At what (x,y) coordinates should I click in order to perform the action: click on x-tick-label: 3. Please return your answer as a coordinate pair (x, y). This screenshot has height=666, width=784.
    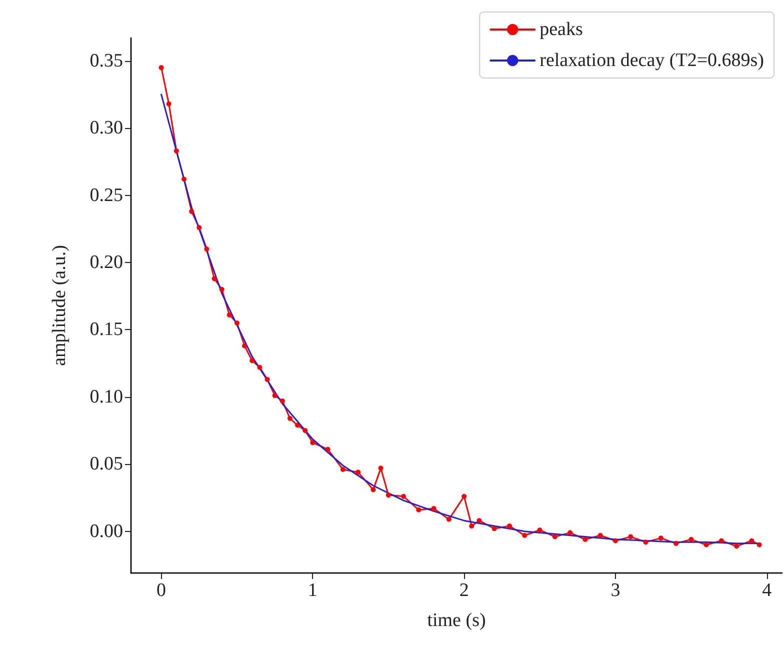
    Looking at the image, I should click on (615, 590).